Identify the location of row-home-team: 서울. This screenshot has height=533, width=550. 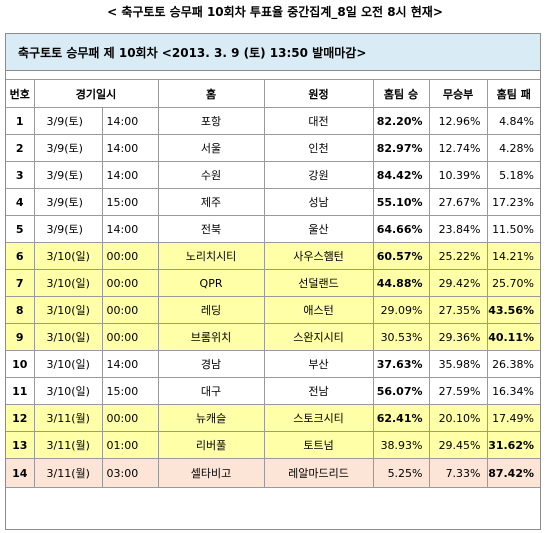
(211, 148).